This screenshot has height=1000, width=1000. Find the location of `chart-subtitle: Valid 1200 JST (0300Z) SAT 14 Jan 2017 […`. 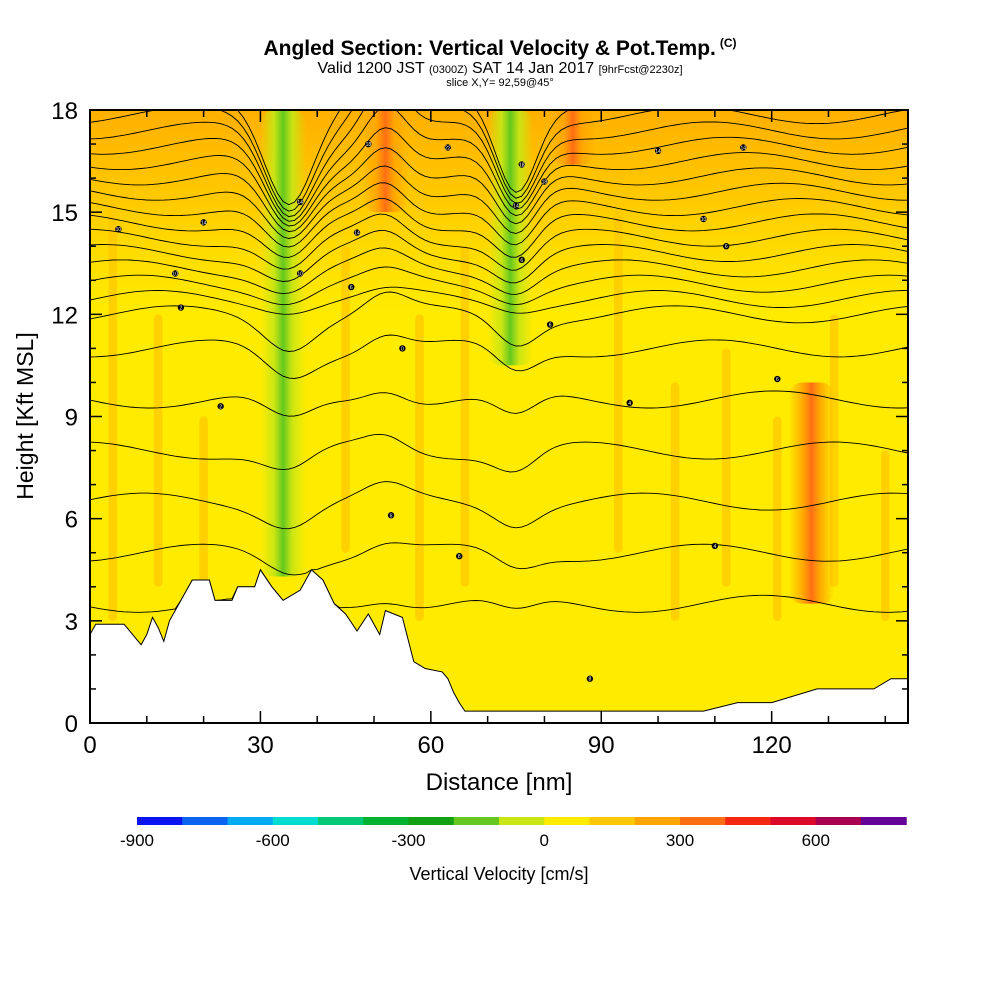

chart-subtitle: Valid 1200 JST (0300Z) SAT 14 Jan 2017 [… is located at coordinates (500, 68).